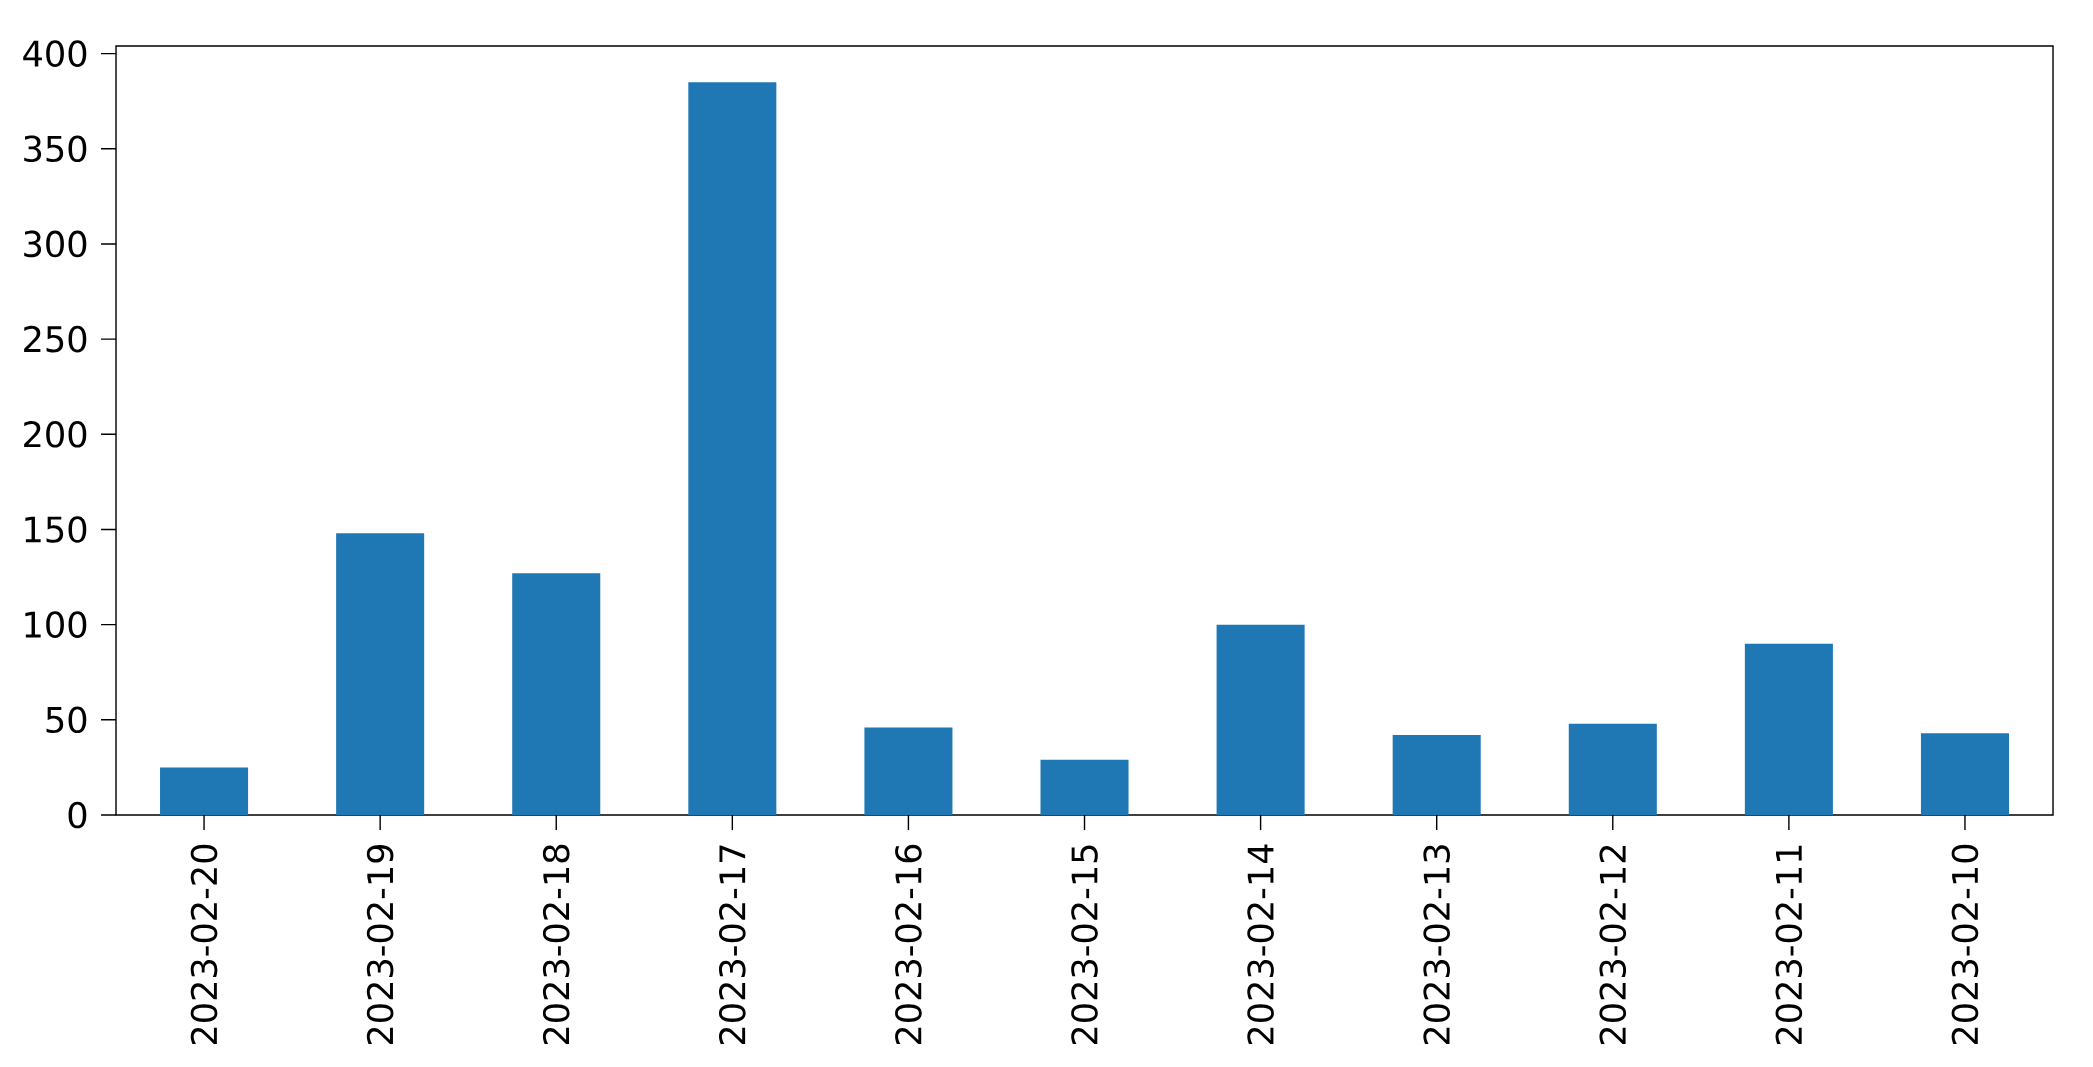  Describe the element at coordinates (1084, 945) in the screenshot. I see `x-tick-label: 2023-02-15` at that location.